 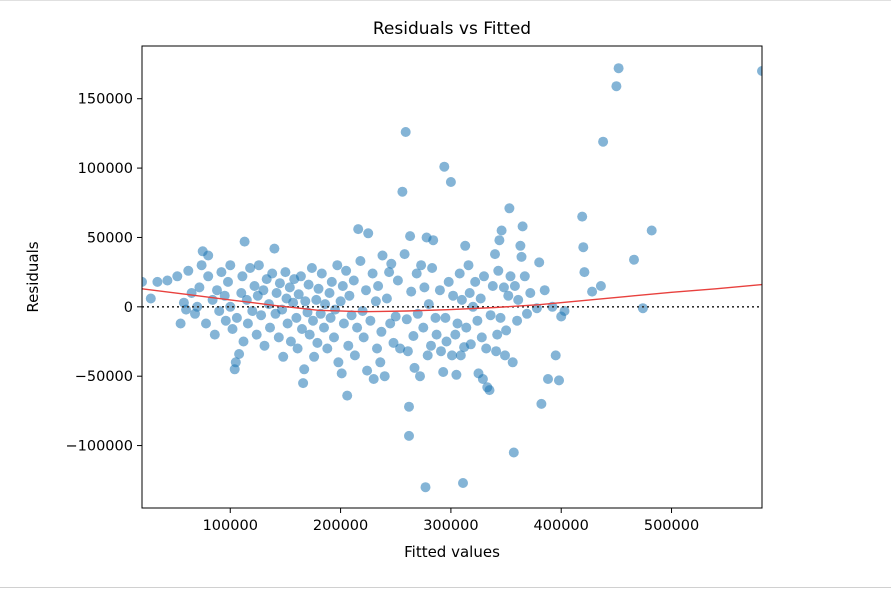 What do you see at coordinates (445, 0) in the screenshot?
I see `top-divider` at bounding box center [445, 0].